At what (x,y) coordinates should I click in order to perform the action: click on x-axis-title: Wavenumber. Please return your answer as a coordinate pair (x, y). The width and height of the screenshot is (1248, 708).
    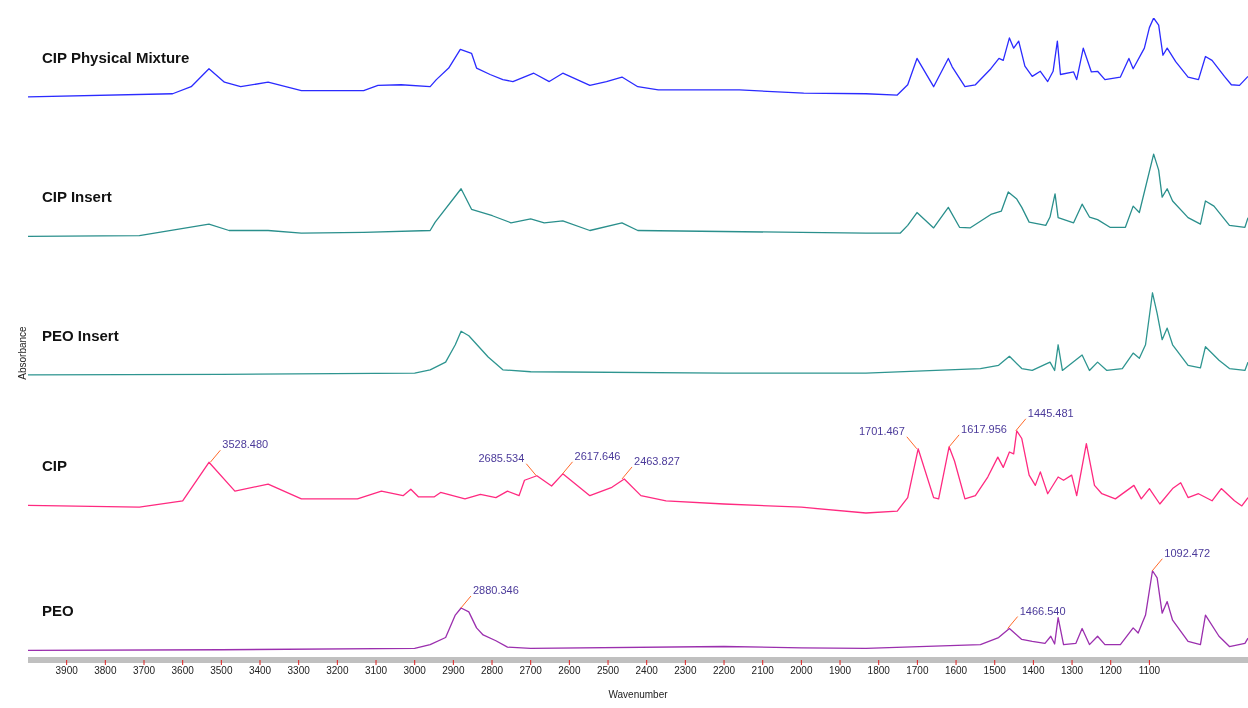
    Looking at the image, I should click on (638, 694).